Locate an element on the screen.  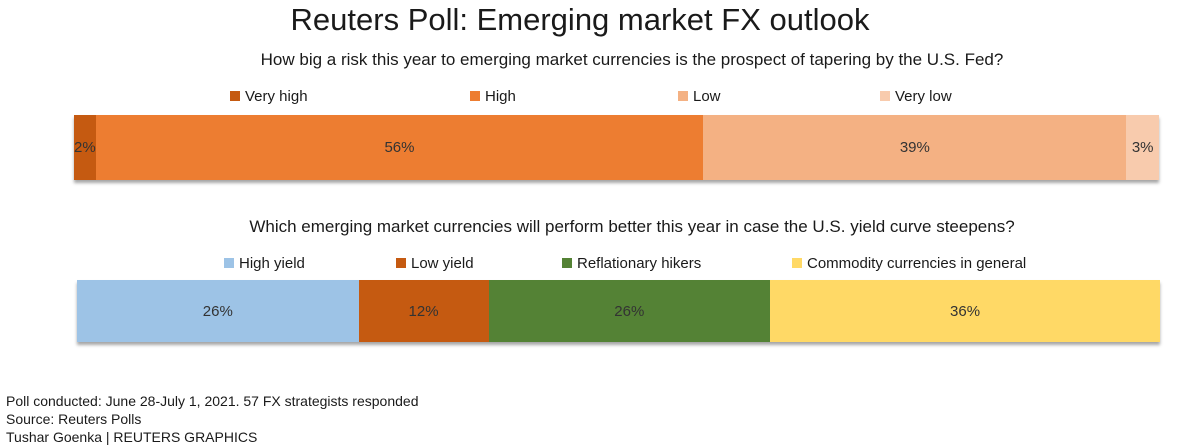
legend-item-low-yield: Low yield is located at coordinates (435, 264).